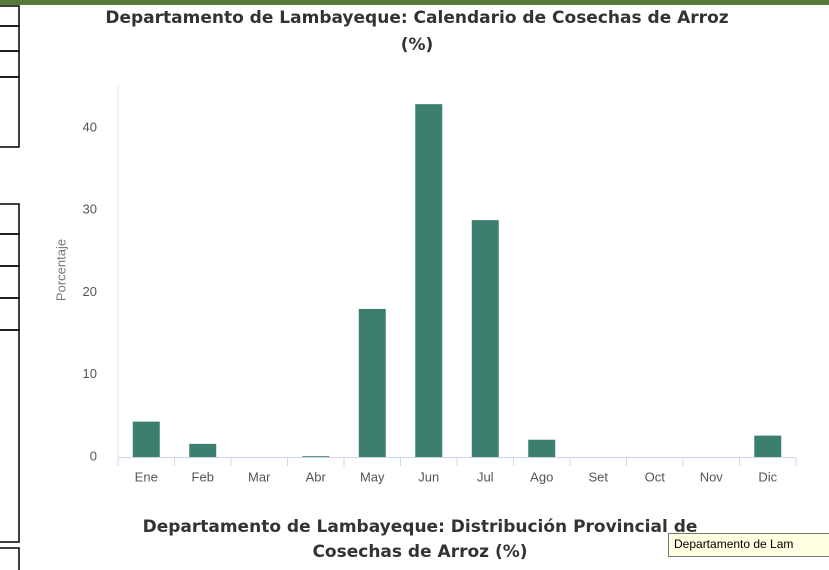  What do you see at coordinates (146, 476) in the screenshot?
I see `x-tick-label: Ene` at bounding box center [146, 476].